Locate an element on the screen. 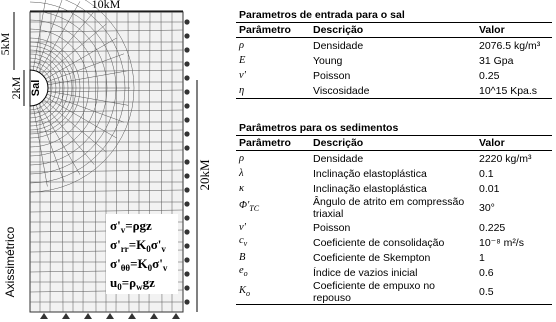 The image size is (556, 322). symbol-part: e is located at coordinates (241, 271).